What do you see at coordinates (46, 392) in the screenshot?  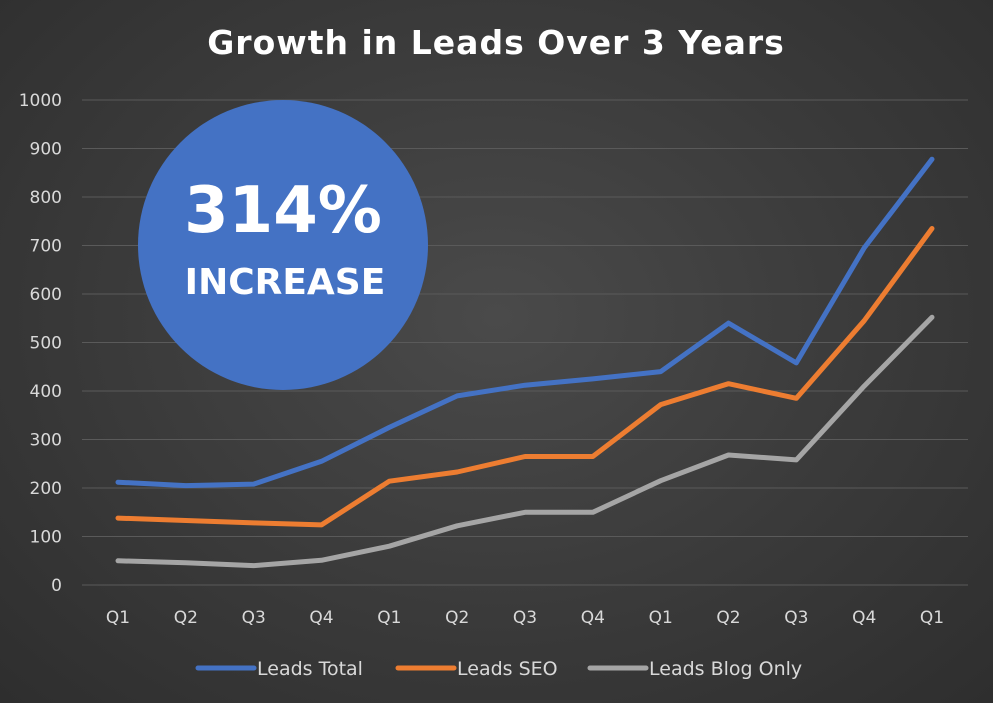 I see `y-tick-label: 400` at bounding box center [46, 392].